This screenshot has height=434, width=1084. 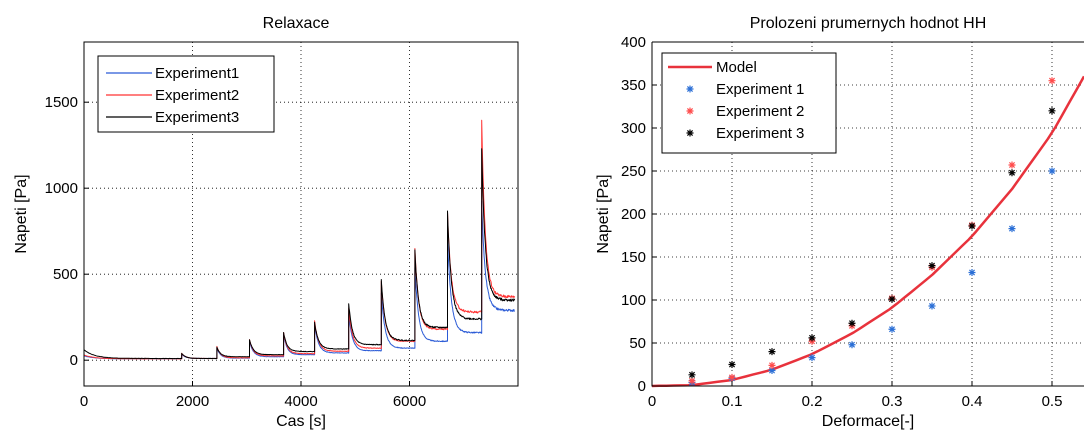 What do you see at coordinates (637, 343) in the screenshot?
I see `y-tick-label: 50` at bounding box center [637, 343].